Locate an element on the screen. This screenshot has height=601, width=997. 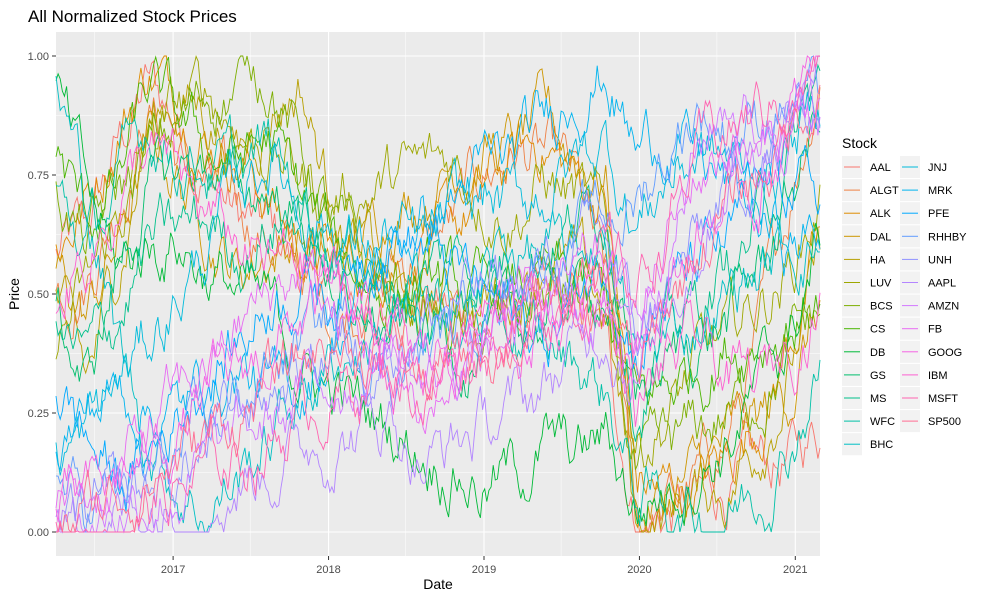
x-tick-label: 2017 is located at coordinates (173, 570).